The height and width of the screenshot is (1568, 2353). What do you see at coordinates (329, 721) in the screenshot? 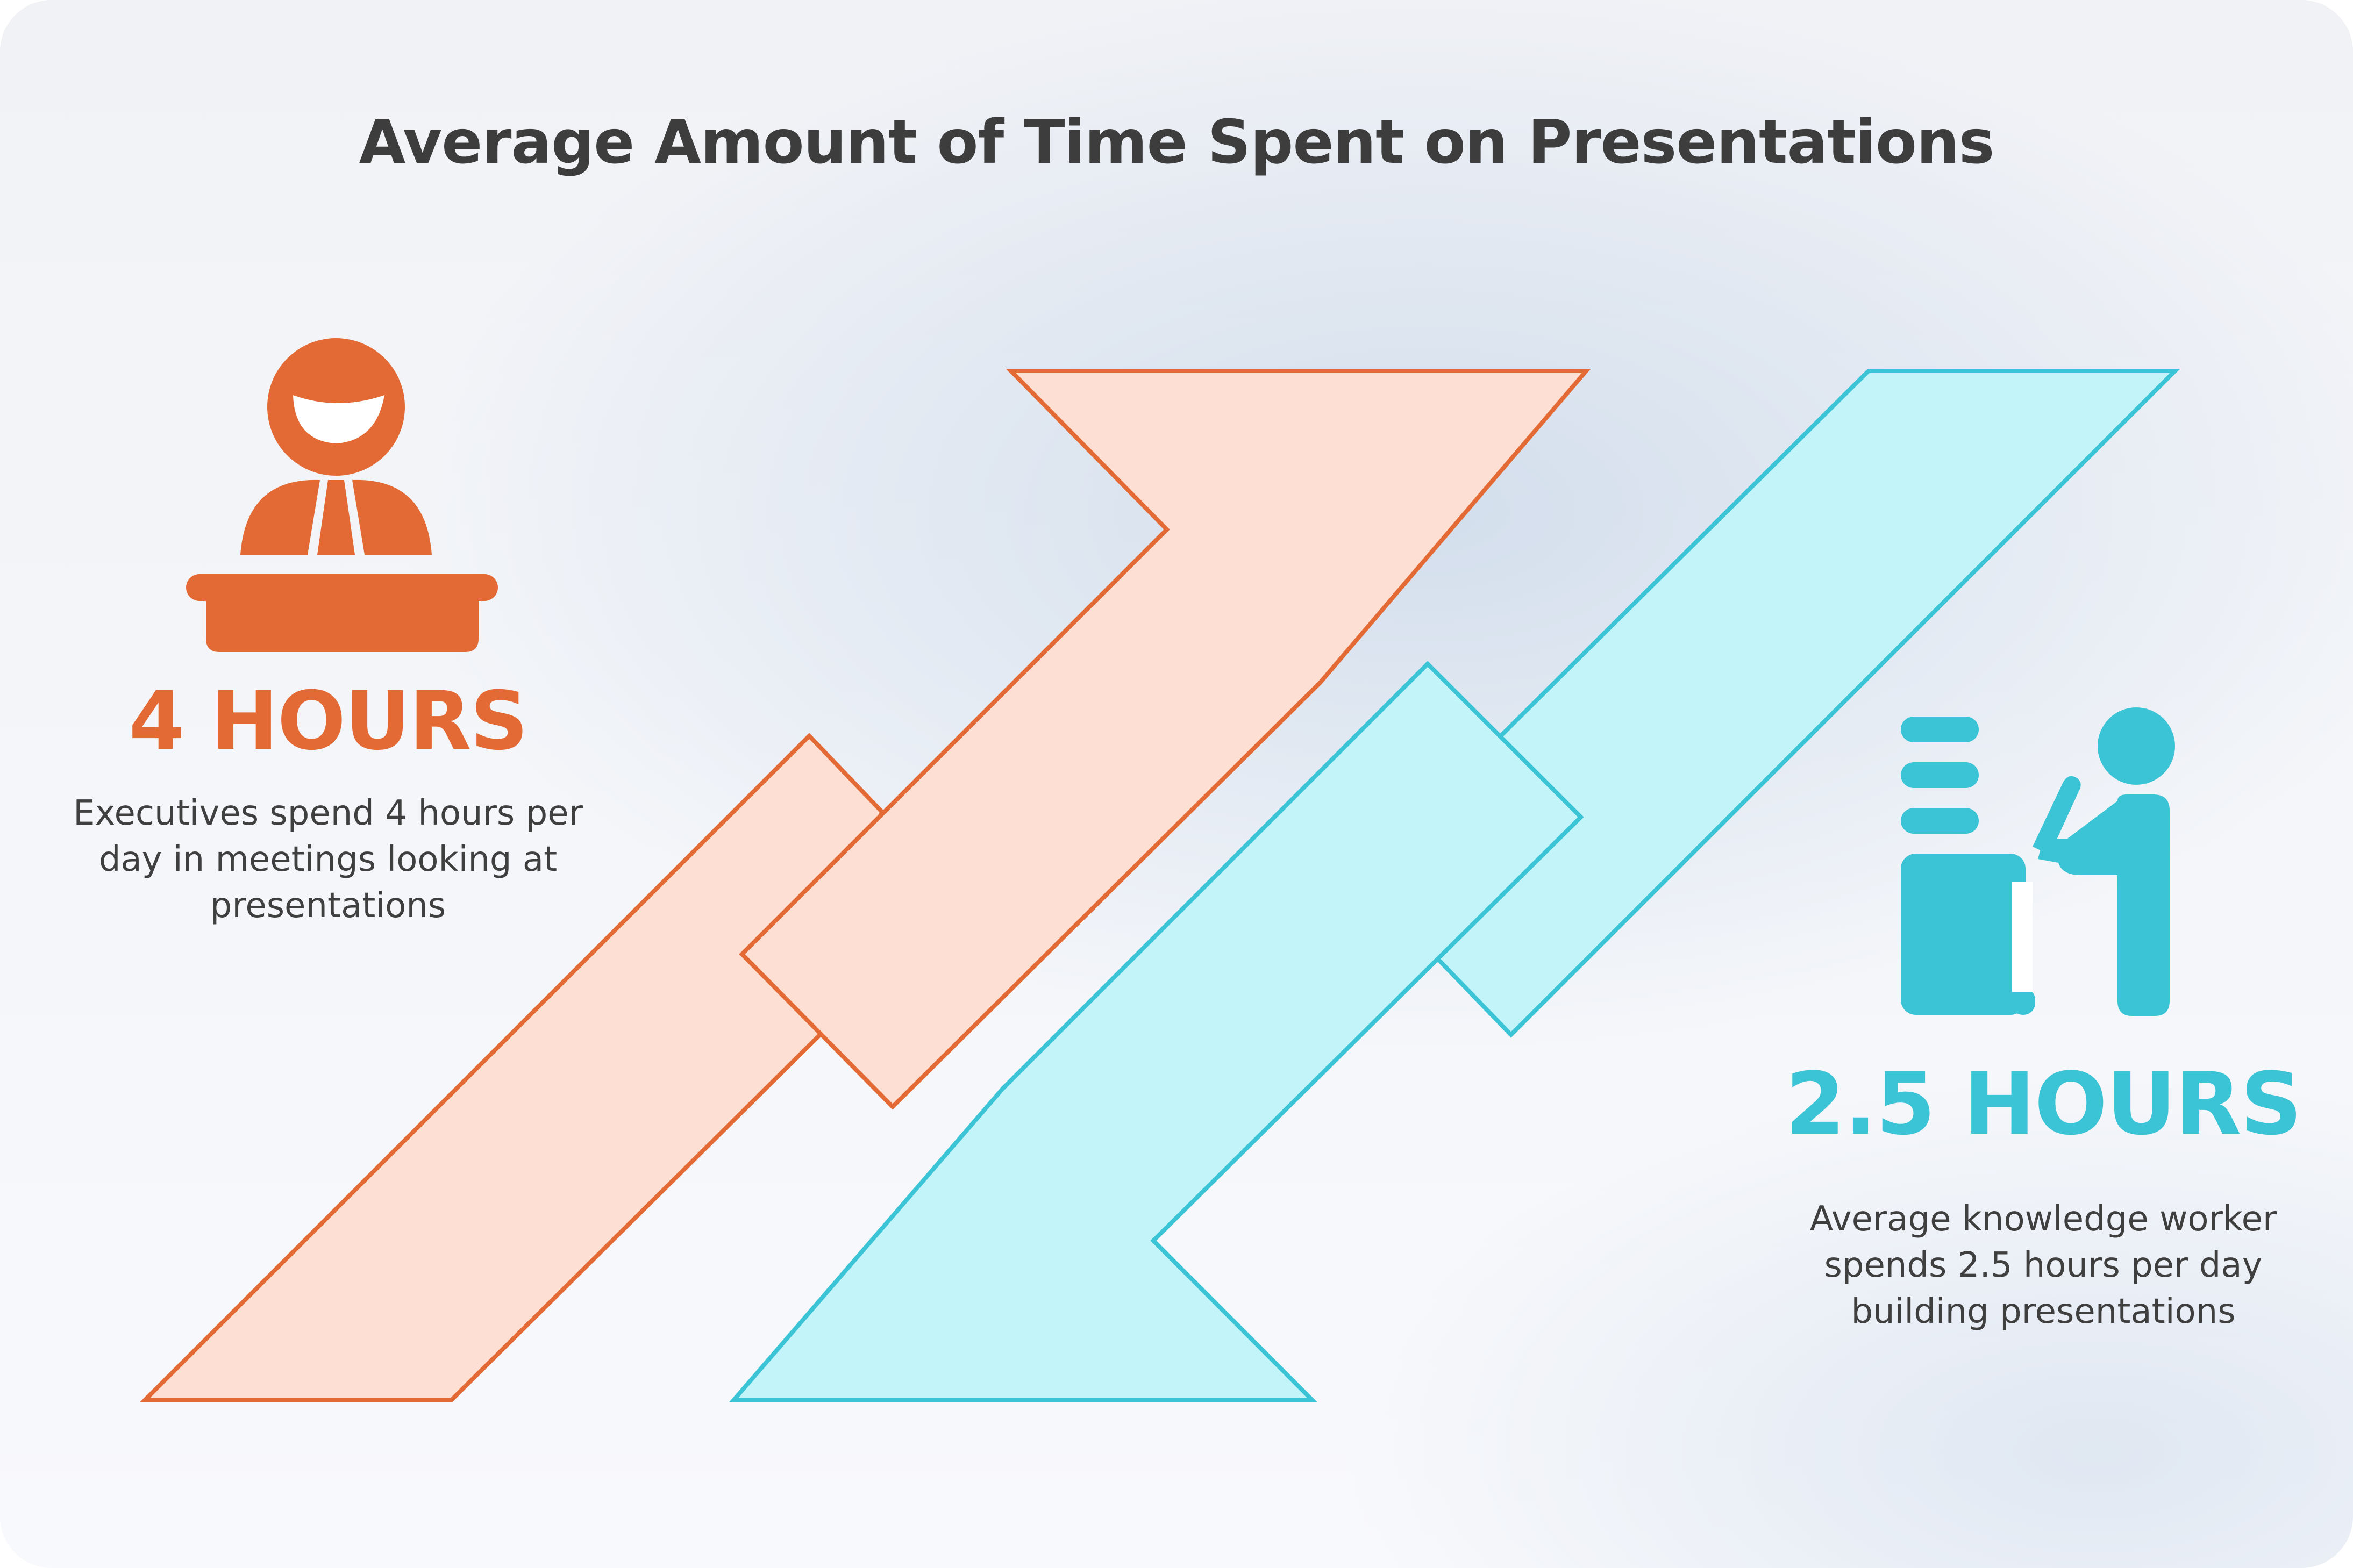
I see `executives-hours-stat: 4 HOURS` at bounding box center [329, 721].